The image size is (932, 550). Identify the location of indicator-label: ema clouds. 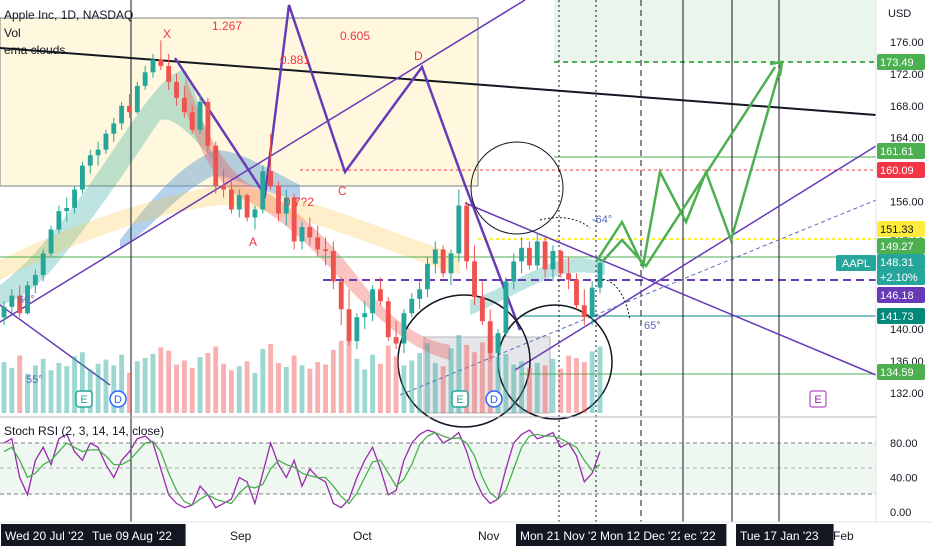
(35, 50).